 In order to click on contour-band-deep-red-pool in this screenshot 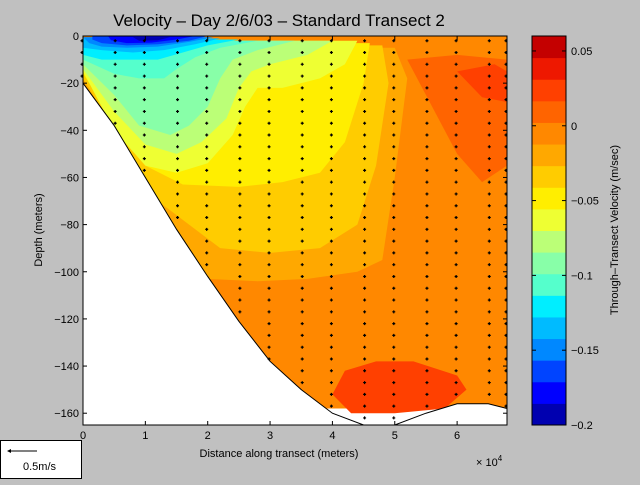, I will do `click(399, 387)`.